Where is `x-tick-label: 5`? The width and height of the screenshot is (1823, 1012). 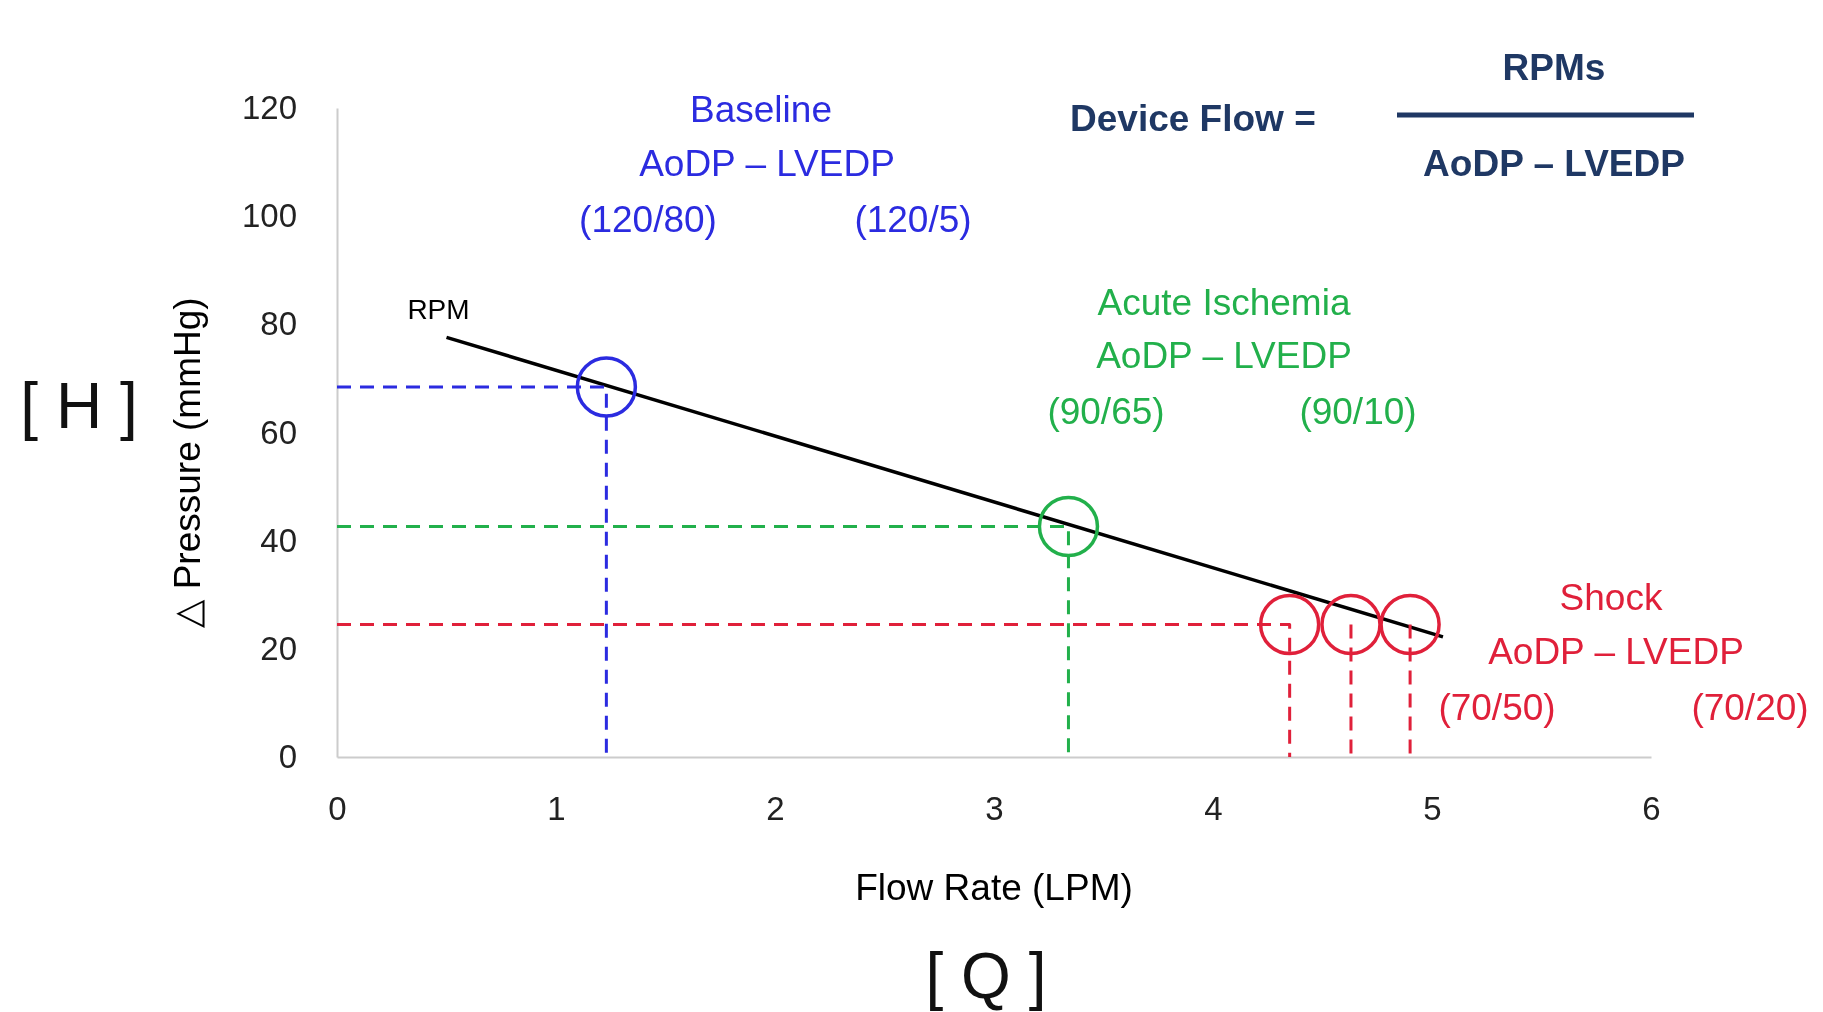 x-tick-label: 5 is located at coordinates (1432, 809).